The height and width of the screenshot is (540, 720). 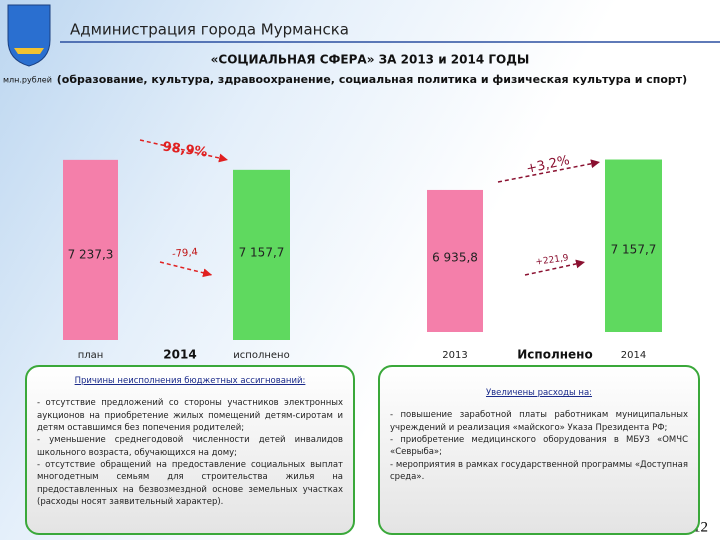 What do you see at coordinates (370, 60) in the screenshot?
I see `title: «СОЦИАЛЬНАЯ СФЕРА» ЗА 2013 и 2014 ГОДЫ` at bounding box center [370, 60].